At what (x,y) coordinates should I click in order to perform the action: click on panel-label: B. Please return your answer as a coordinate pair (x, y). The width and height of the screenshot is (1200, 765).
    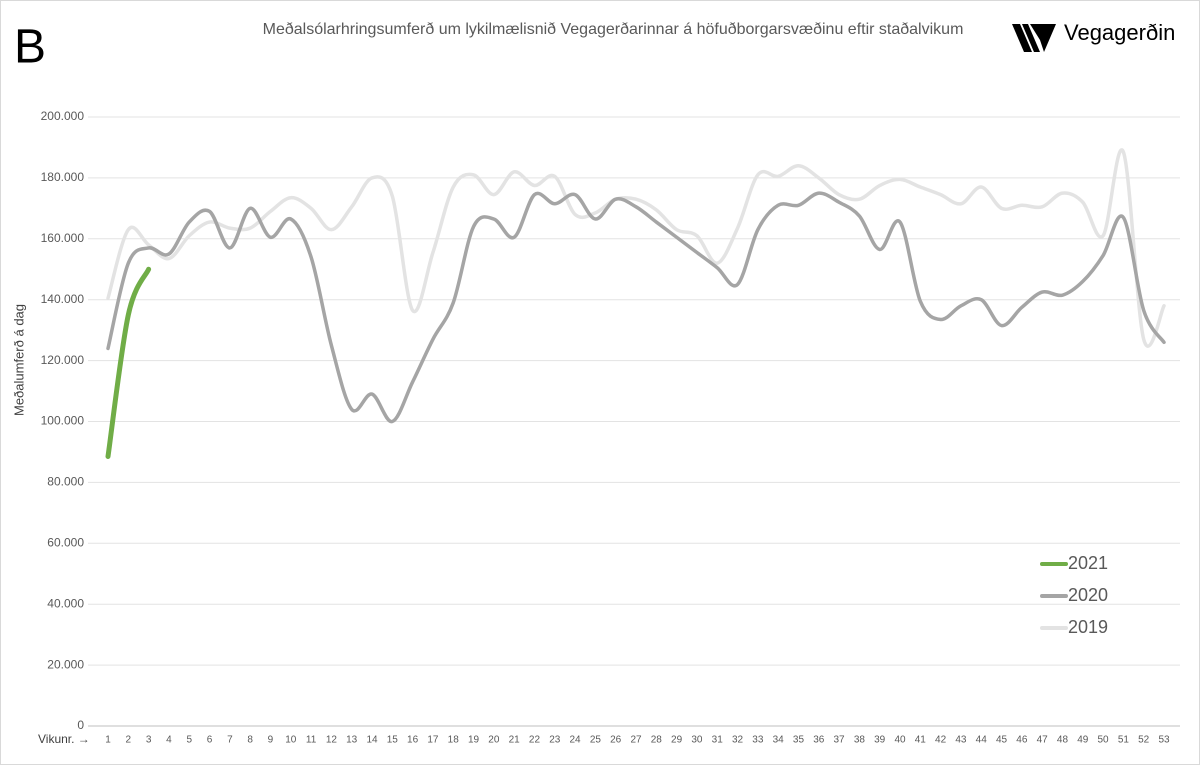
    Looking at the image, I should click on (30, 47).